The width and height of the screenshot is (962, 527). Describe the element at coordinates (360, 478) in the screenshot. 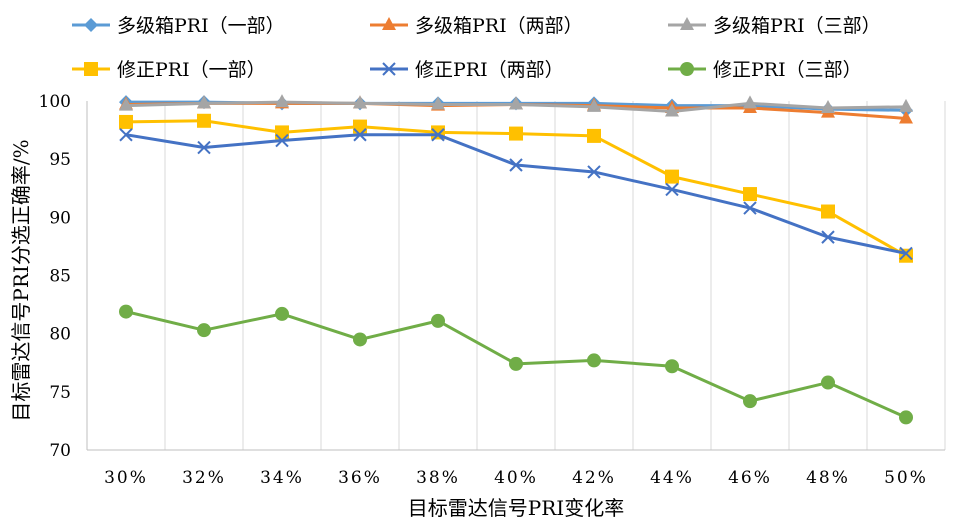

I see `x-tick-label: 36%` at that location.